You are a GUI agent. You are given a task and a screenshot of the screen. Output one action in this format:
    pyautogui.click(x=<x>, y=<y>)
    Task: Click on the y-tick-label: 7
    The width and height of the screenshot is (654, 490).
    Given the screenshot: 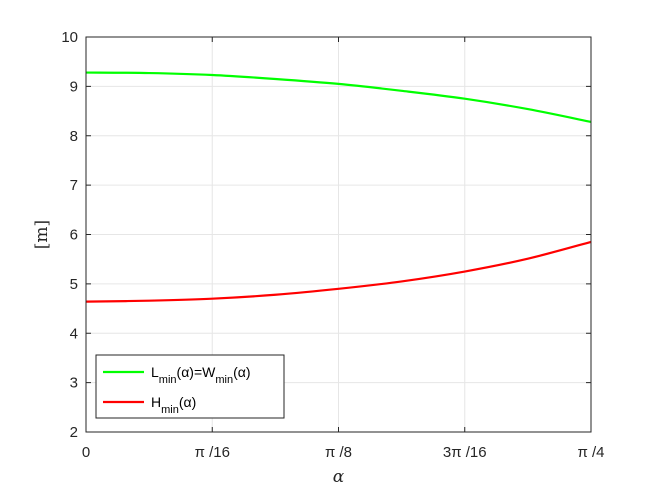 What is the action you would take?
    pyautogui.click(x=74, y=185)
    